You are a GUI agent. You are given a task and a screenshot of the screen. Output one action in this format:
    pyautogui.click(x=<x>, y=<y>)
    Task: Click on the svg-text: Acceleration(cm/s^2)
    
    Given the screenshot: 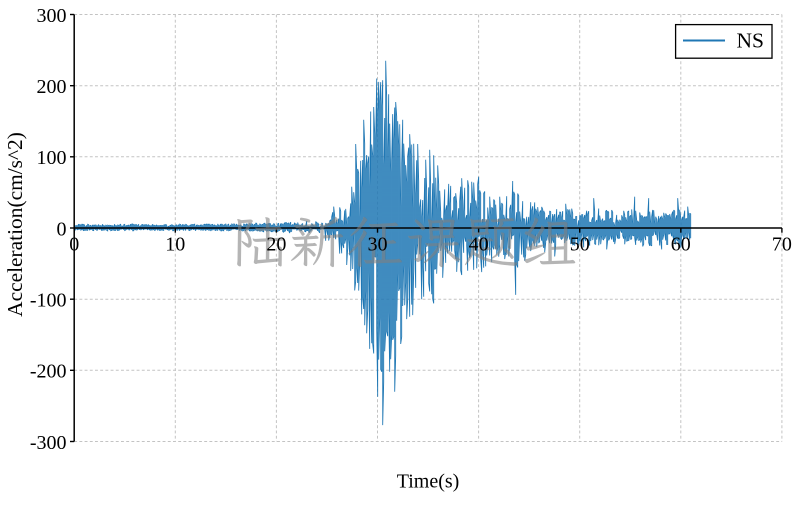 What is the action you would take?
    pyautogui.click(x=15, y=224)
    